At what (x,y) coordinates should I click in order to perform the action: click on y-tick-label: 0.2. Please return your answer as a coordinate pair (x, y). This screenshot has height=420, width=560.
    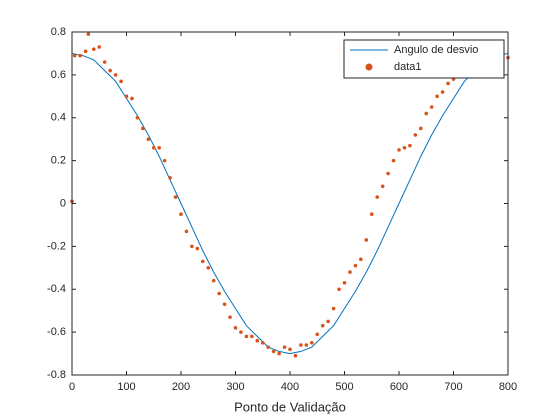
    Looking at the image, I should click on (58, 161).